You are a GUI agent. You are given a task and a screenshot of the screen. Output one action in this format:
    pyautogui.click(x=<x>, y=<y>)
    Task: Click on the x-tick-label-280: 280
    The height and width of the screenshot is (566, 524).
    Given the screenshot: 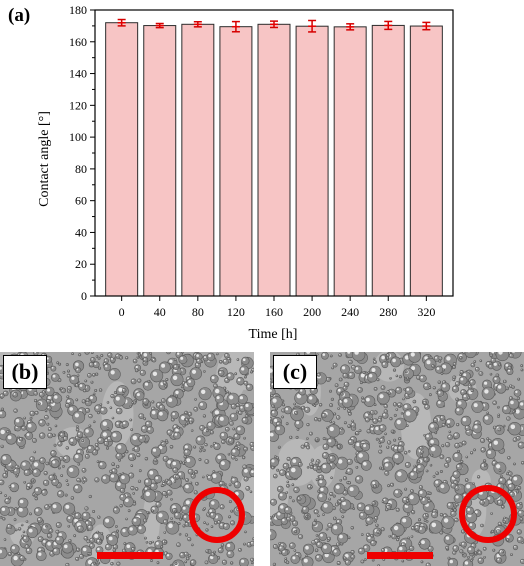 What is the action you would take?
    pyautogui.click(x=388, y=312)
    